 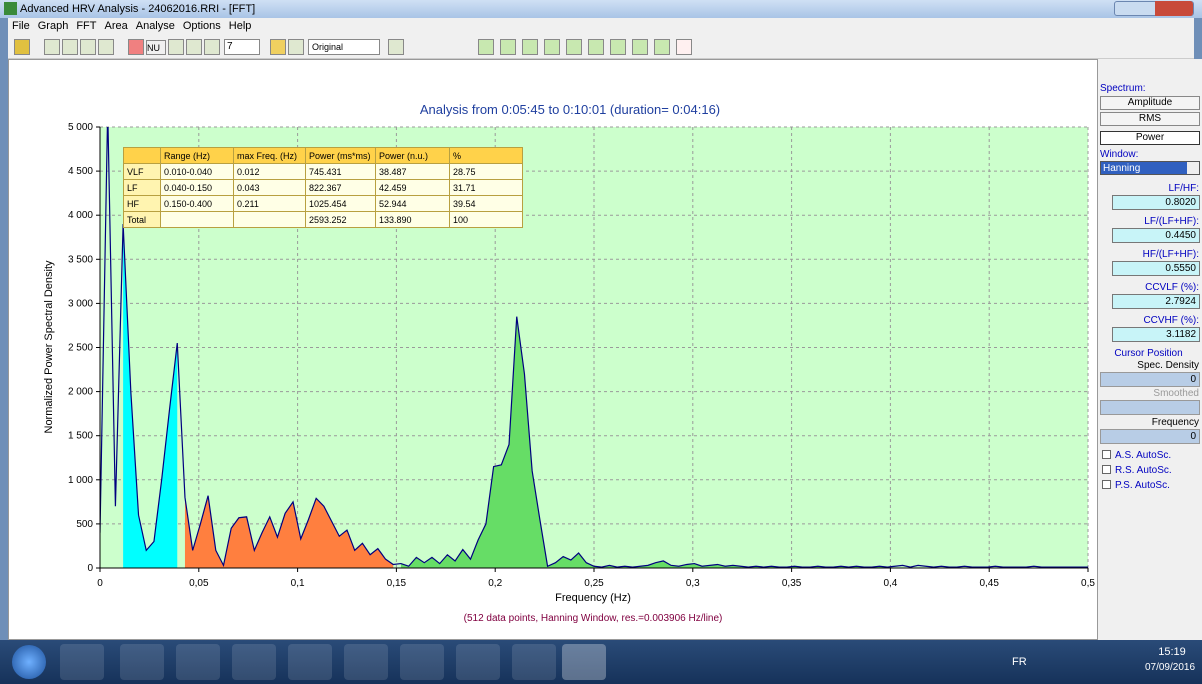 I want to click on header-cell: Range (Hz), so click(x=197, y=155).